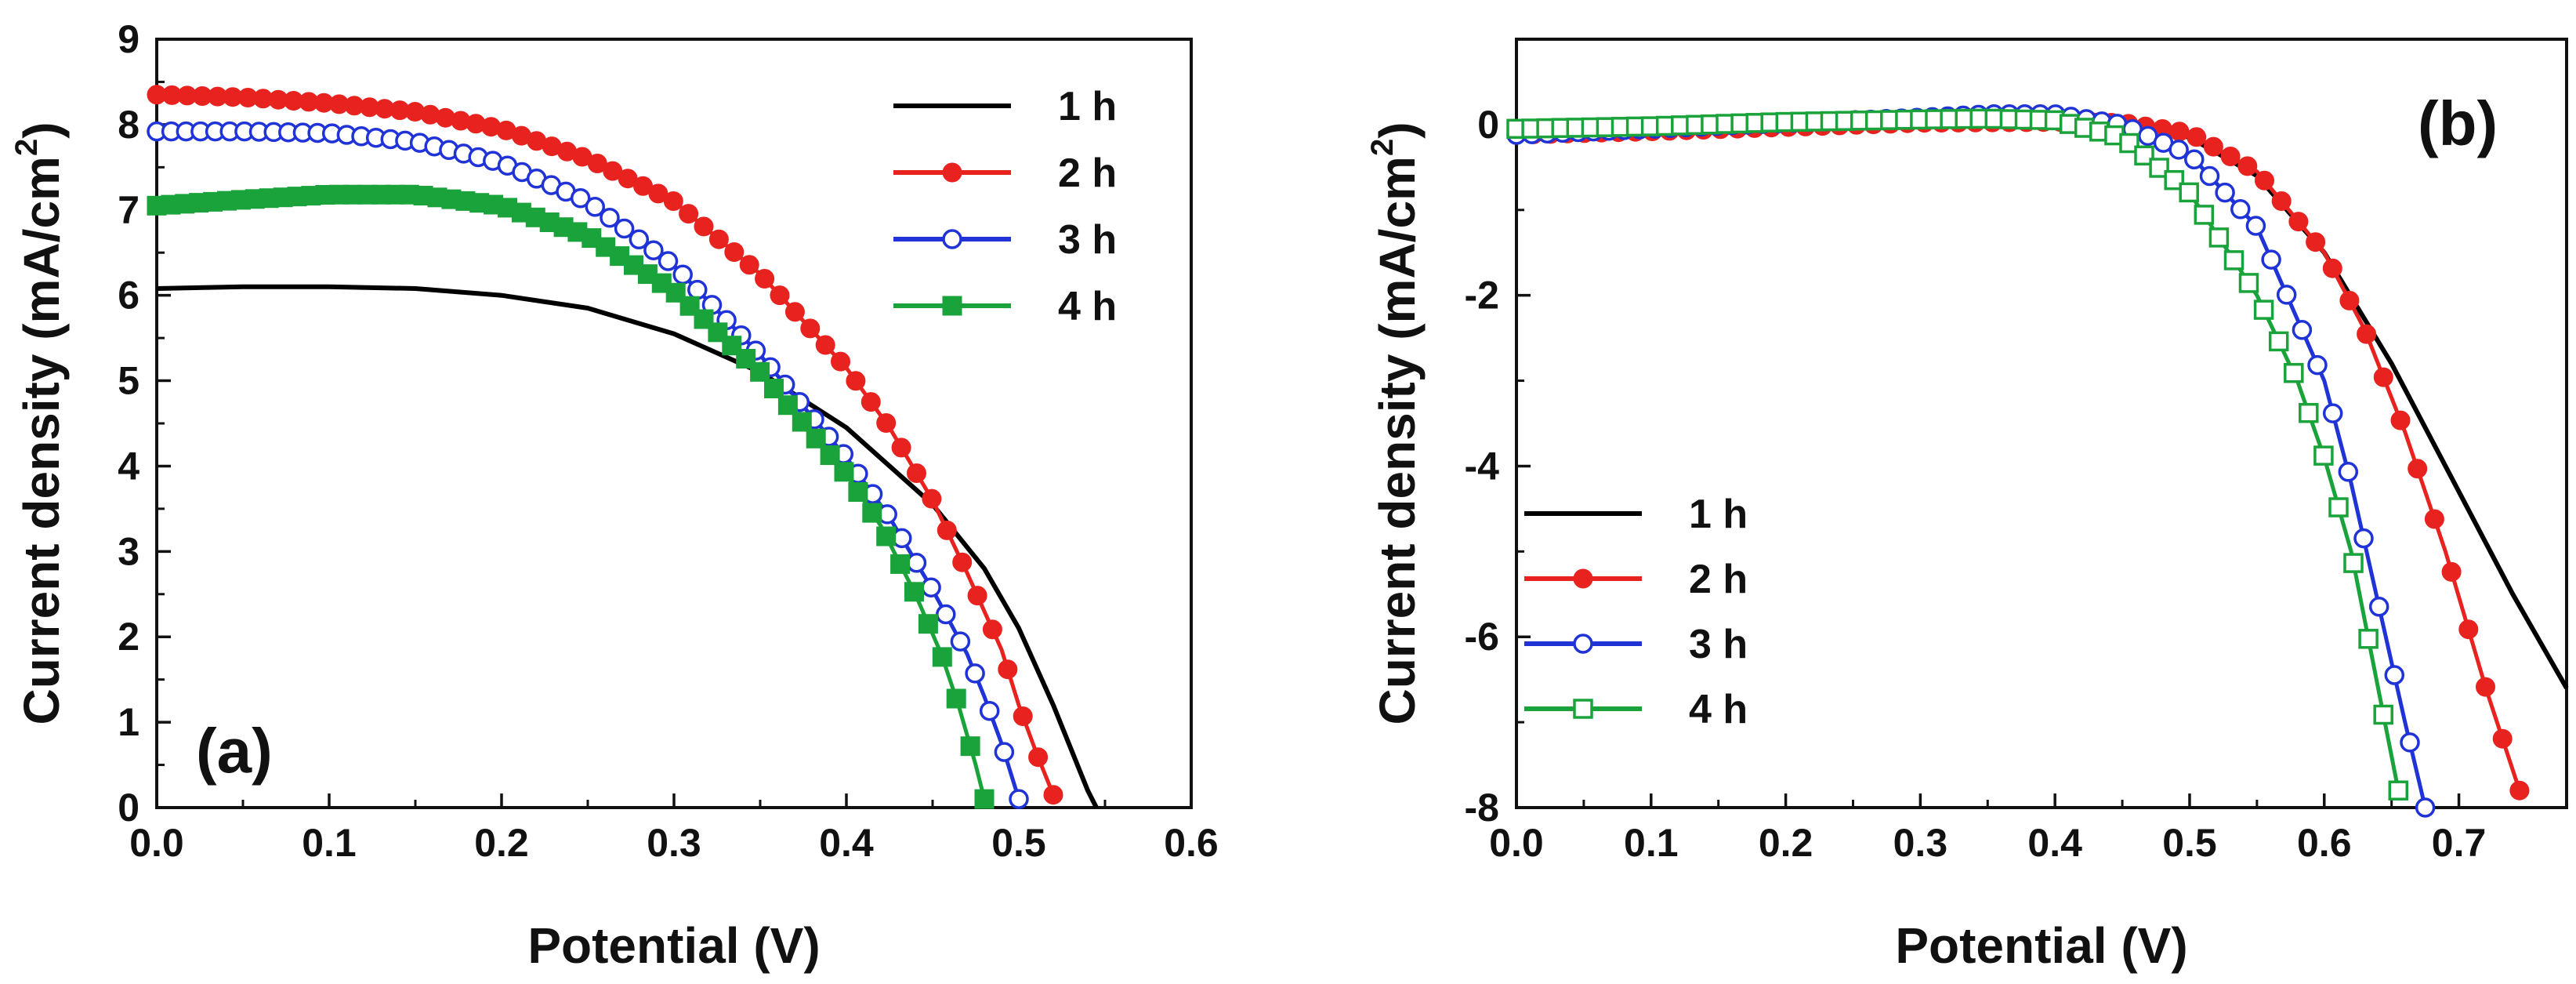 The height and width of the screenshot is (984, 2576). Describe the element at coordinates (1087, 306) in the screenshot. I see `legend-label: 4 h` at that location.